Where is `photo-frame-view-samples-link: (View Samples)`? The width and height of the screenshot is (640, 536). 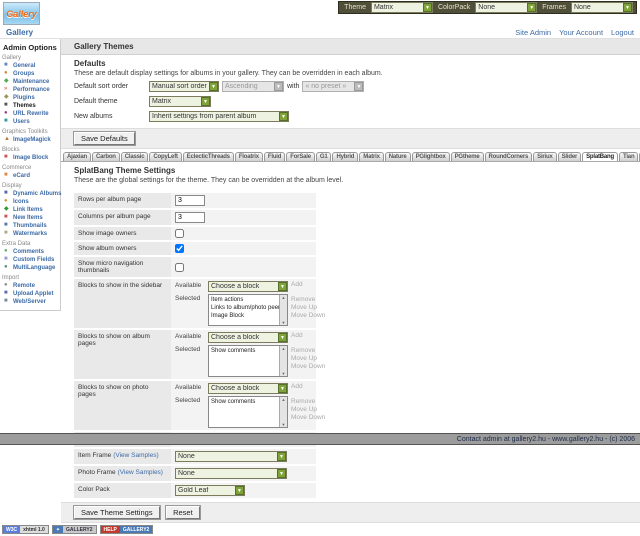
photo-frame-view-samples-link: (View Samples) is located at coordinates (140, 472).